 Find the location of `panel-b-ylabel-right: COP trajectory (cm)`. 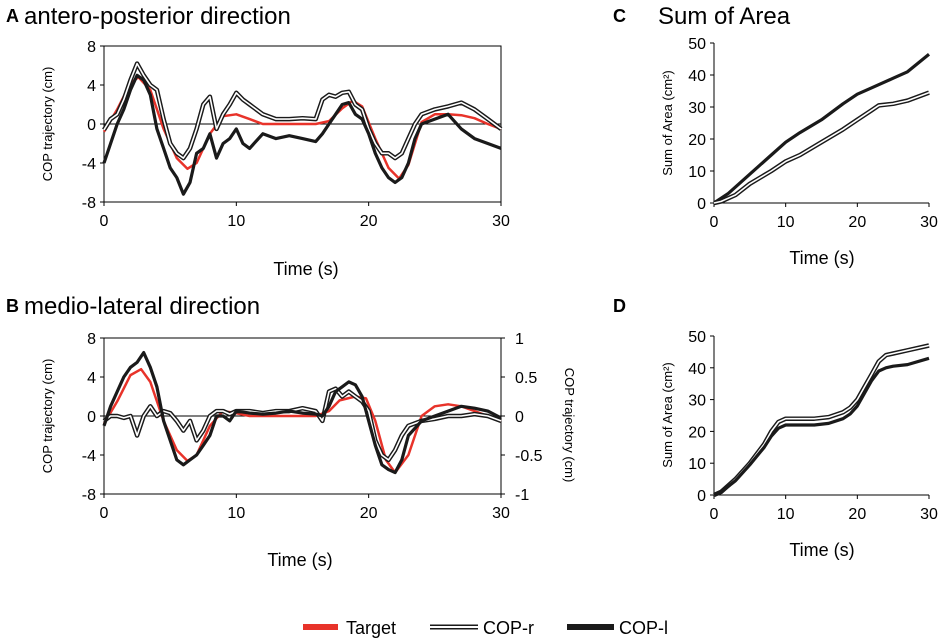

panel-b-ylabel-right: COP trajectory (cm) is located at coordinates (569, 425).